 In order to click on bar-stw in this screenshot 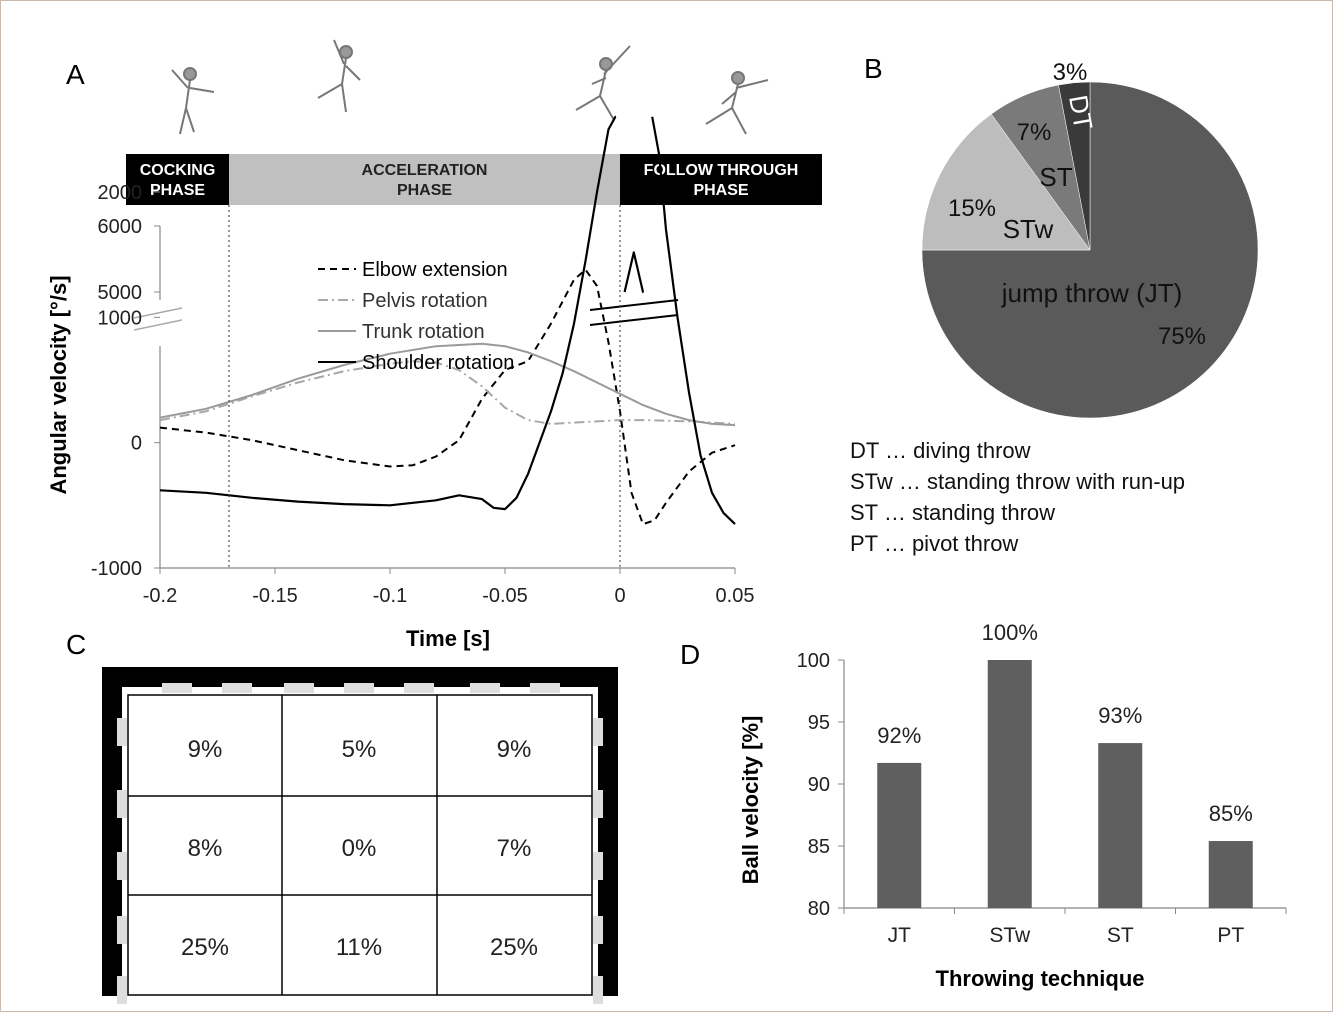, I will do `click(1009, 784)`.